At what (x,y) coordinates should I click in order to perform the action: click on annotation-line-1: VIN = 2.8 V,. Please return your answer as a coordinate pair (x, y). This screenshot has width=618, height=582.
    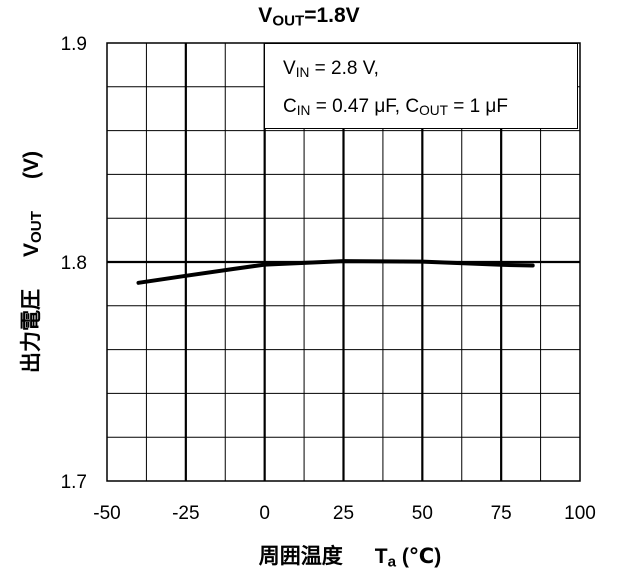
    Looking at the image, I should click on (331, 69).